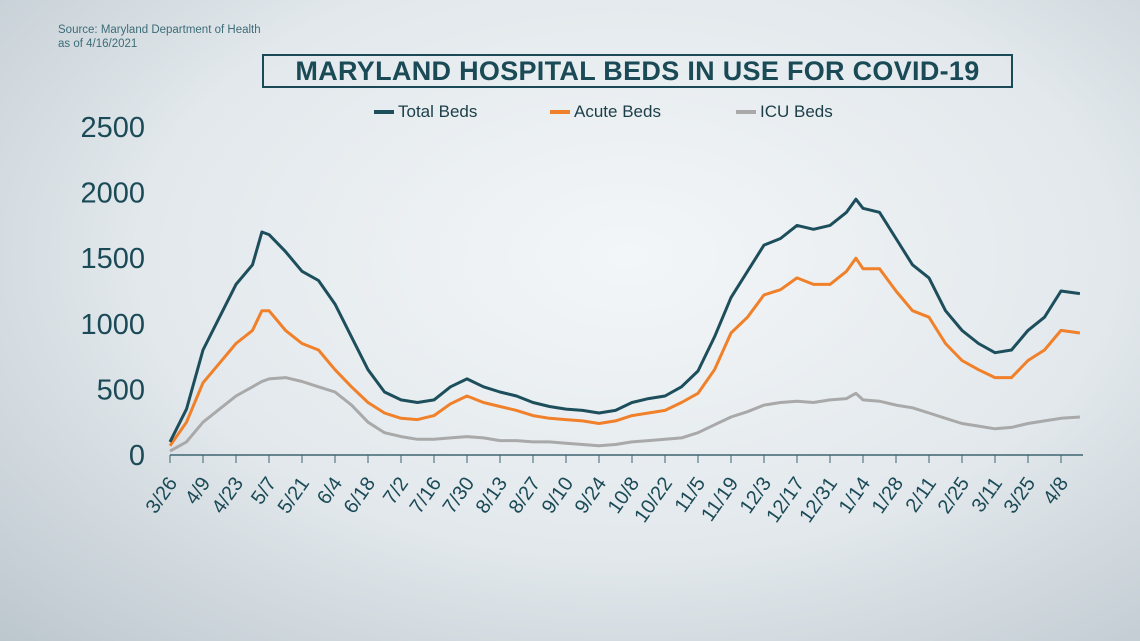 This screenshot has width=1140, height=641. What do you see at coordinates (438, 111) in the screenshot?
I see `legend-label-total: Total Beds` at bounding box center [438, 111].